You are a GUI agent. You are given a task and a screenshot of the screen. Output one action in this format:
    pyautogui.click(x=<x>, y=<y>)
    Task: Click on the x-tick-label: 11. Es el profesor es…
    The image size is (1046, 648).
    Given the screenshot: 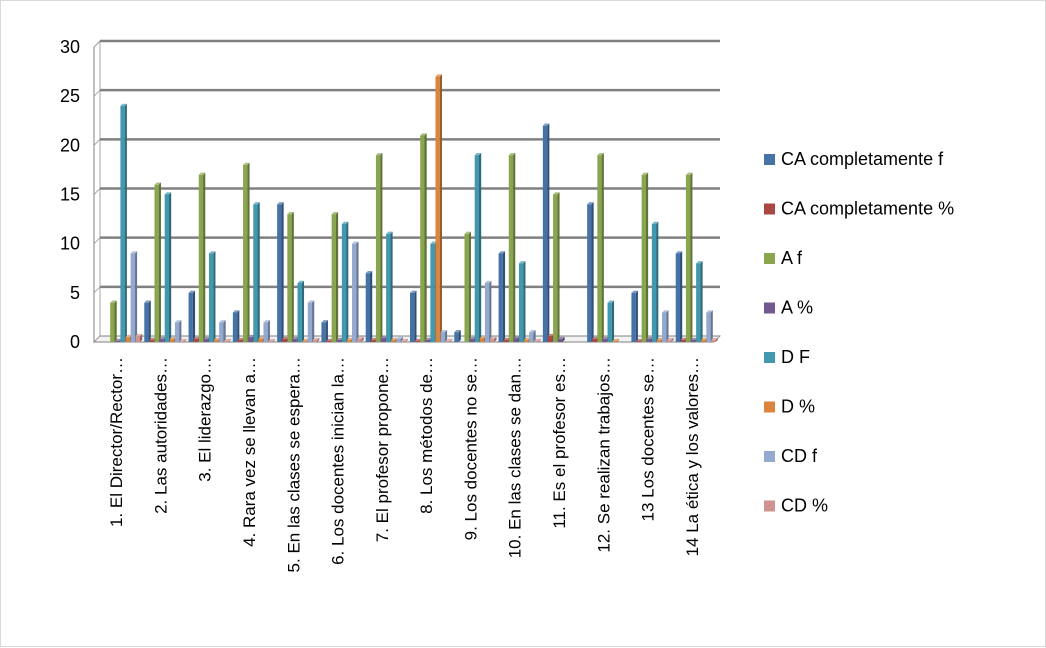 What is the action you would take?
    pyautogui.click(x=559, y=443)
    